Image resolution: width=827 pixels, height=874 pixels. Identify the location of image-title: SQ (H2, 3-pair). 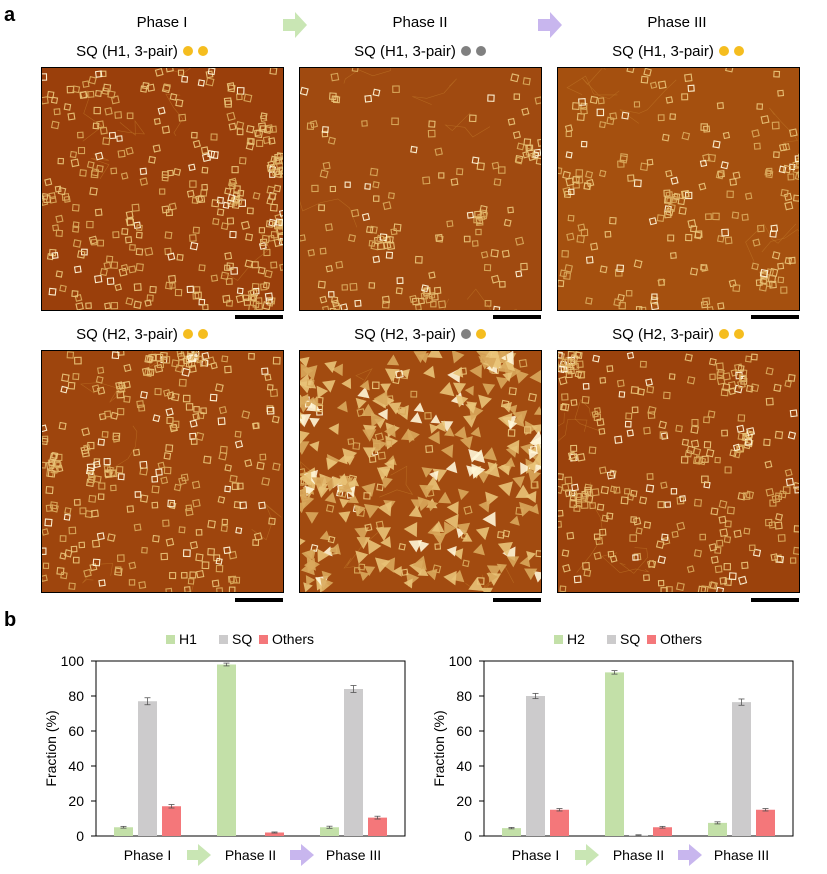
(142, 334).